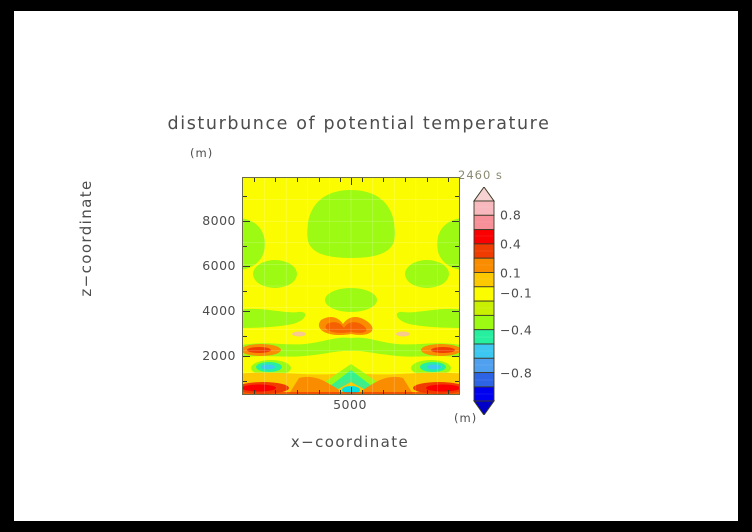 The height and width of the screenshot is (532, 752). Describe the element at coordinates (516, 373) in the screenshot. I see `colorbar-tick-label: −0.8` at that location.